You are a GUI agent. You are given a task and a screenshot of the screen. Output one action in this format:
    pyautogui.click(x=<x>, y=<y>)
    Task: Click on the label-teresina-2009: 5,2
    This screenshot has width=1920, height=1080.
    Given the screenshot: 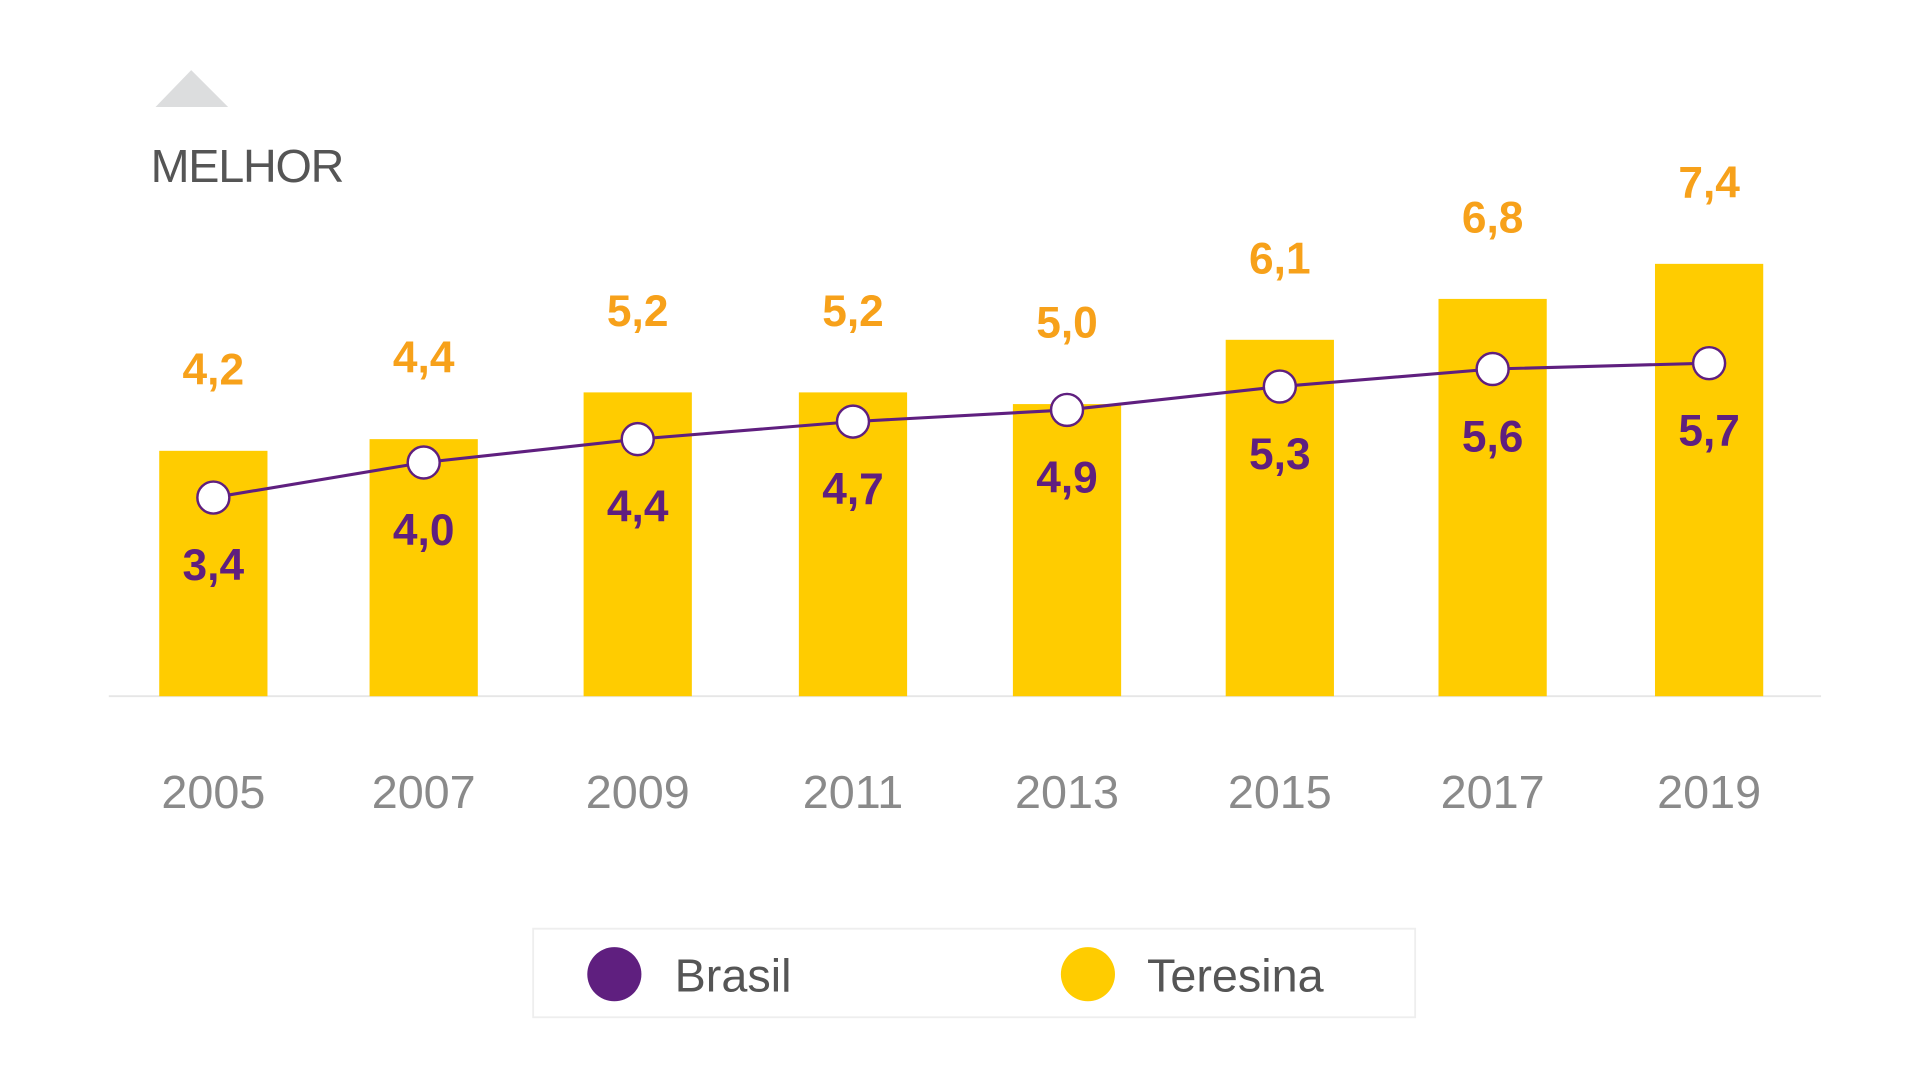 What is the action you would take?
    pyautogui.click(x=638, y=311)
    